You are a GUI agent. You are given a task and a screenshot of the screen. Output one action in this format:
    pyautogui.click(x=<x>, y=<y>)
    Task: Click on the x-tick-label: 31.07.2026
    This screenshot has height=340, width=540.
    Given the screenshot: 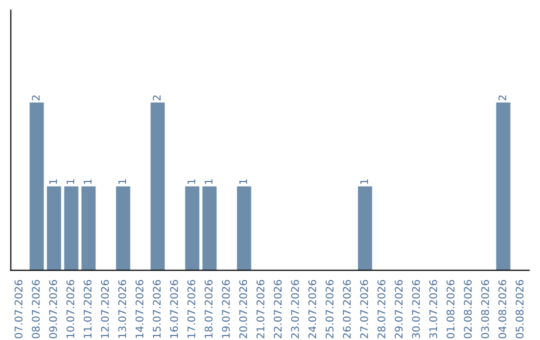 What is the action you would take?
    pyautogui.click(x=433, y=309)
    